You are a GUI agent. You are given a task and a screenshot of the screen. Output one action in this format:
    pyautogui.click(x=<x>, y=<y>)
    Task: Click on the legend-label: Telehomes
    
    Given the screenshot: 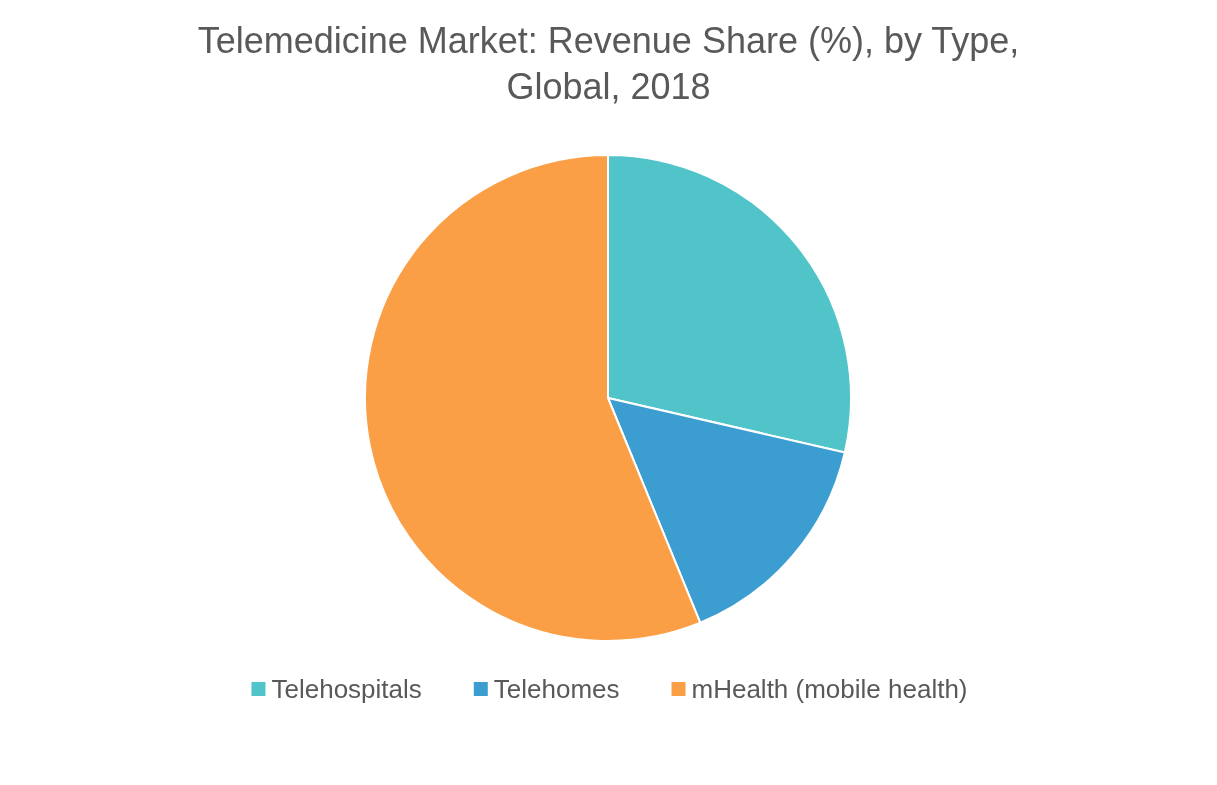 What is the action you would take?
    pyautogui.click(x=556, y=689)
    